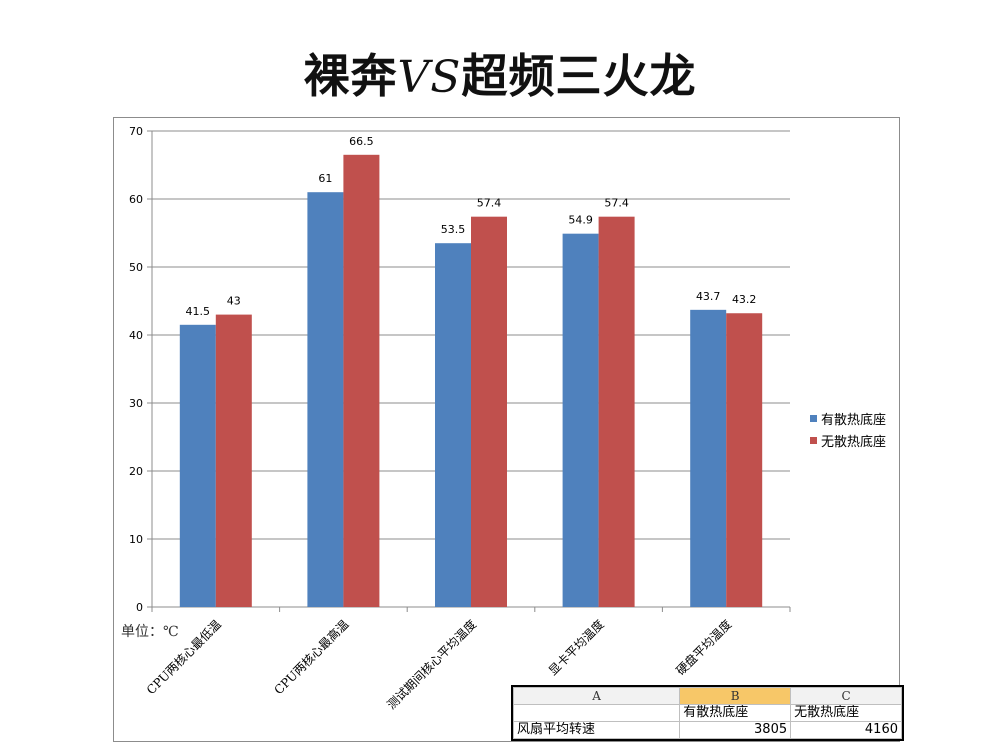  Describe the element at coordinates (854, 442) in the screenshot. I see `legend-label-without-stand: 无散热底座` at that location.